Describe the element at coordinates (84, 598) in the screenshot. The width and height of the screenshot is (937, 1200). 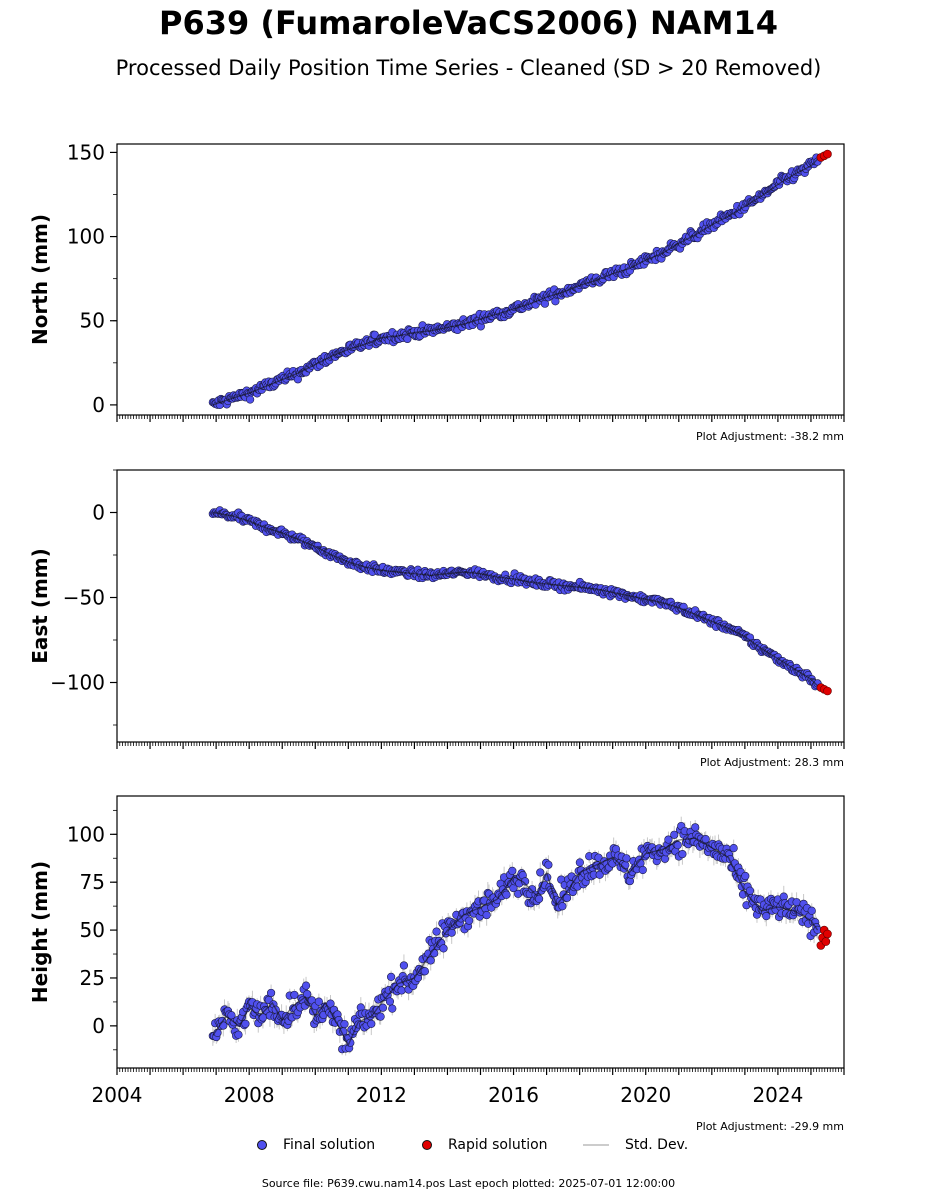
I see `y-tick-label: −50` at that location.